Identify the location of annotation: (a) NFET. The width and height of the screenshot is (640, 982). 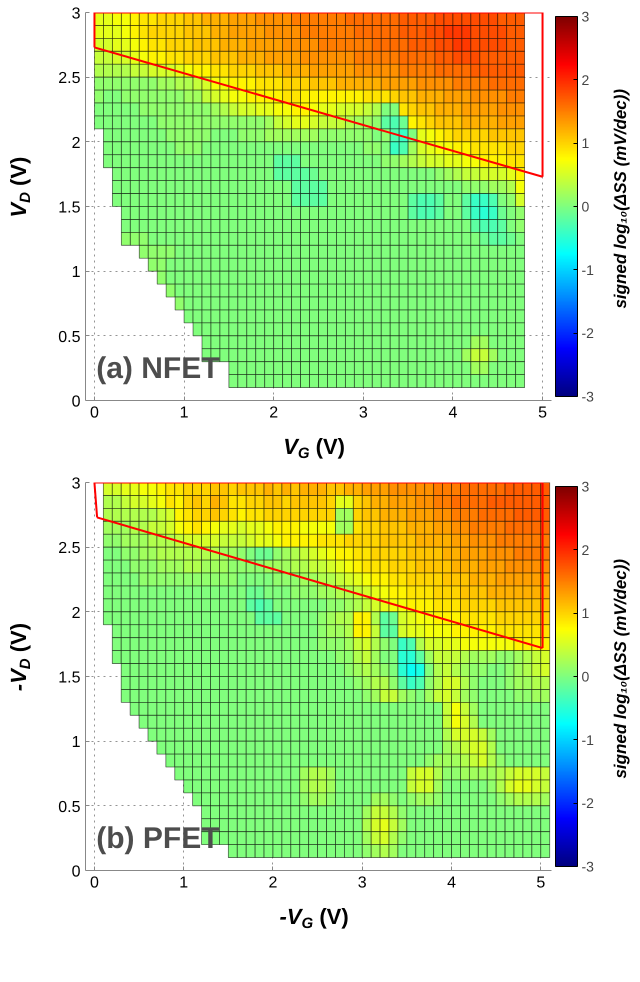
(158, 368).